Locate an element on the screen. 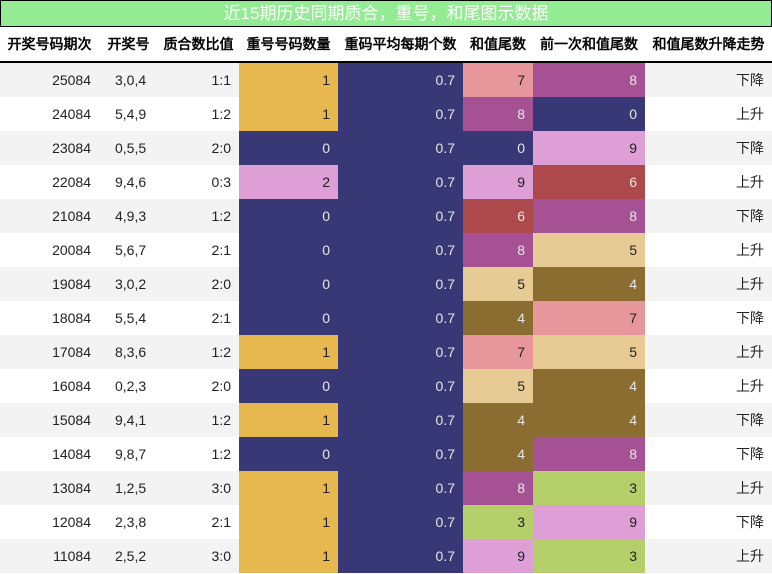  prev-sum-tail-cell: 6 is located at coordinates (589, 182).